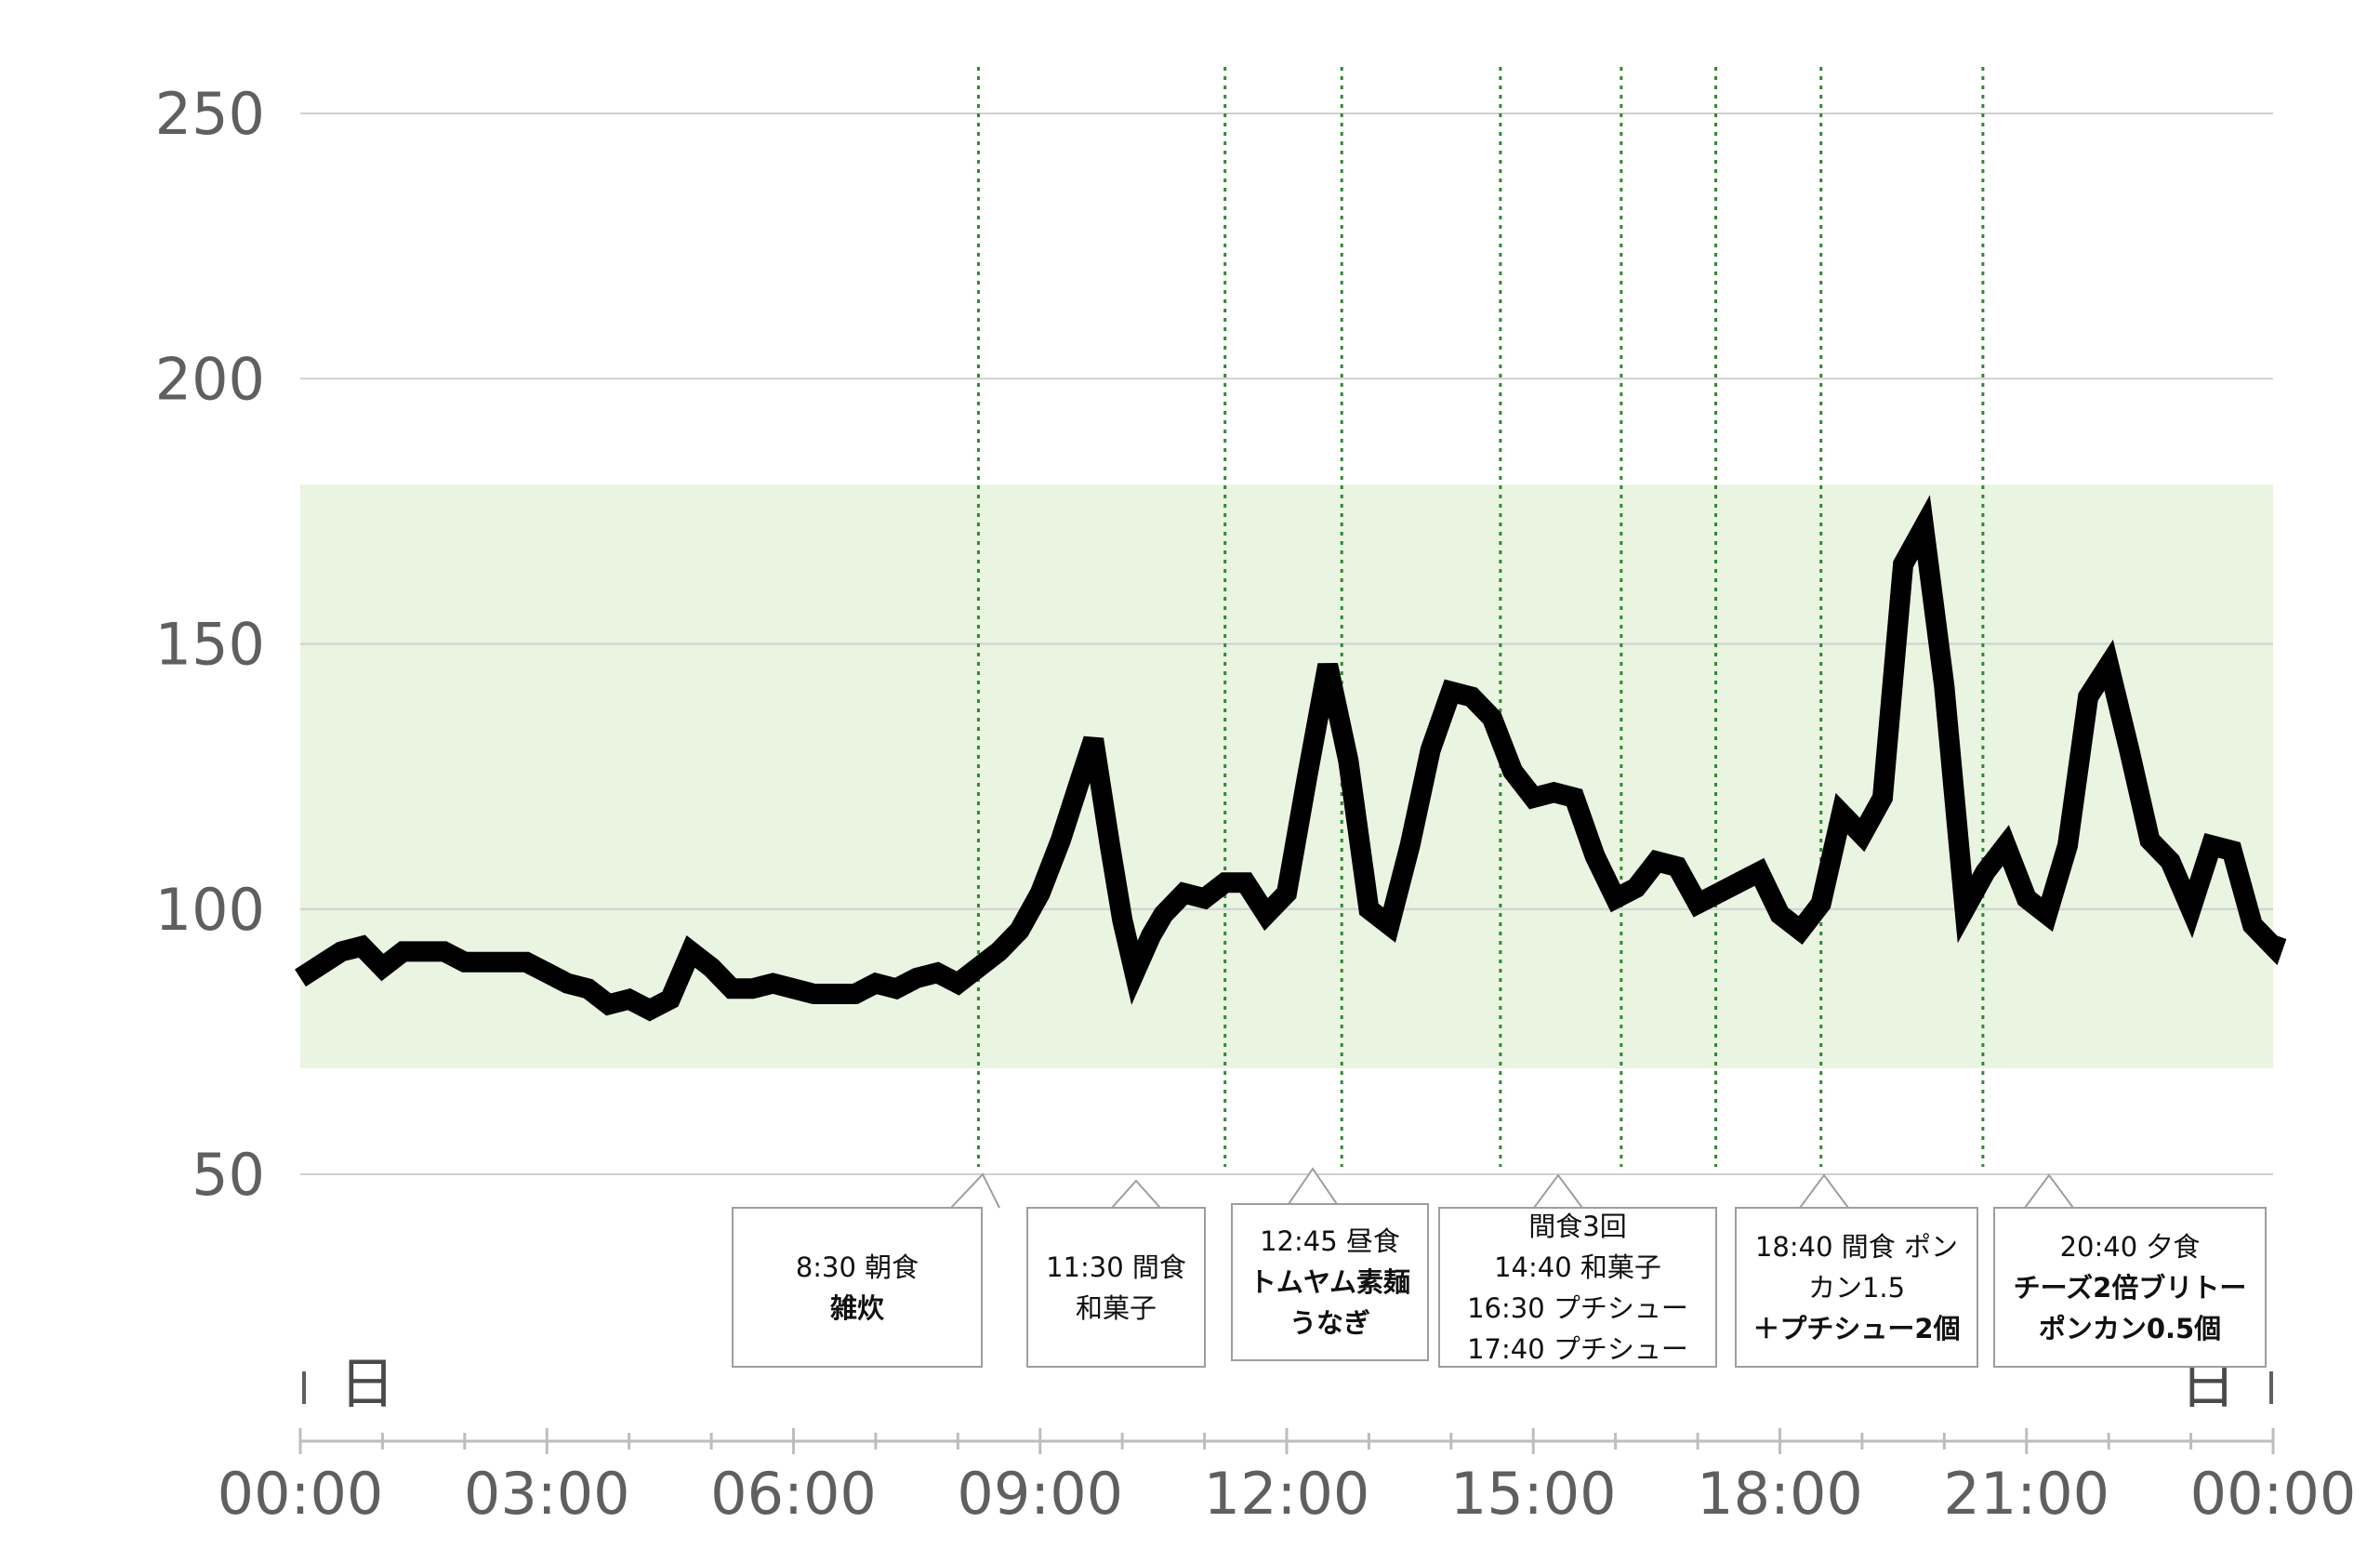 The height and width of the screenshot is (1549, 2380). I want to click on callout-line: 雑炊, so click(856, 1307).